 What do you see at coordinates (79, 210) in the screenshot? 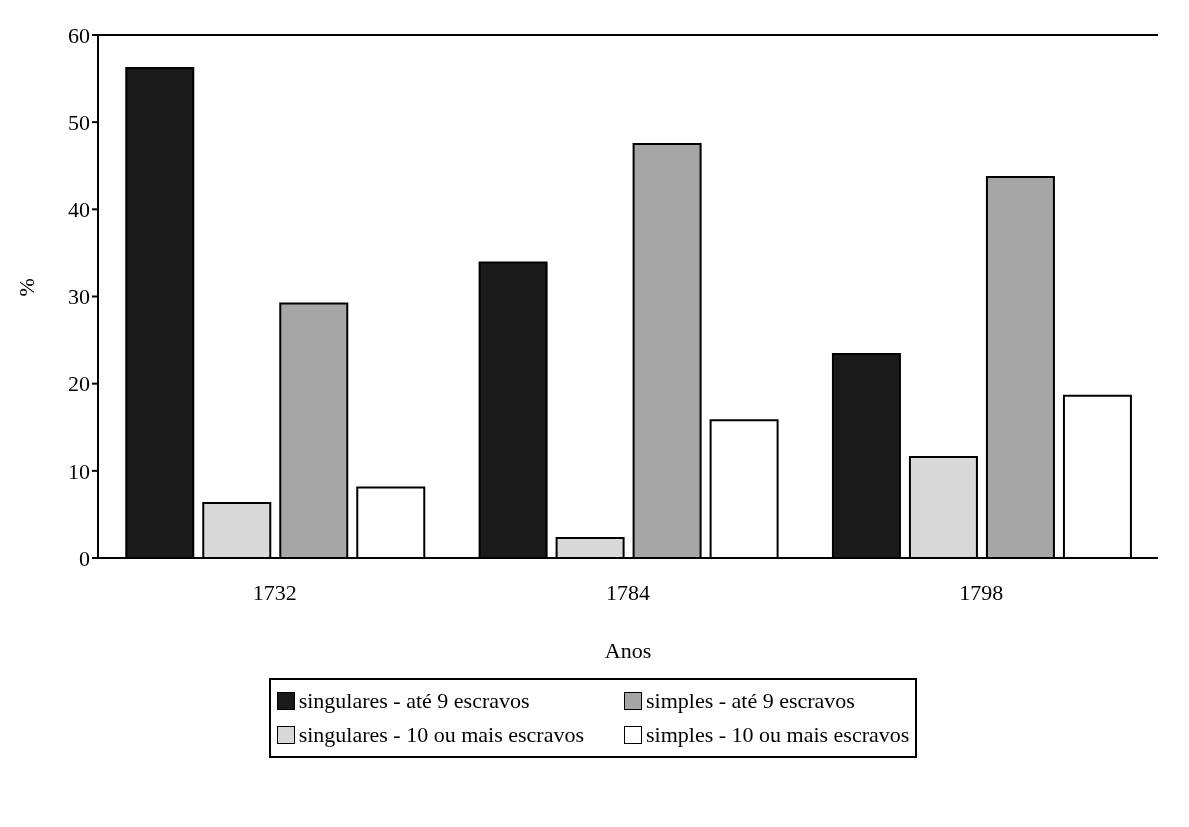
I see `y-tick-label: 40` at bounding box center [79, 210].